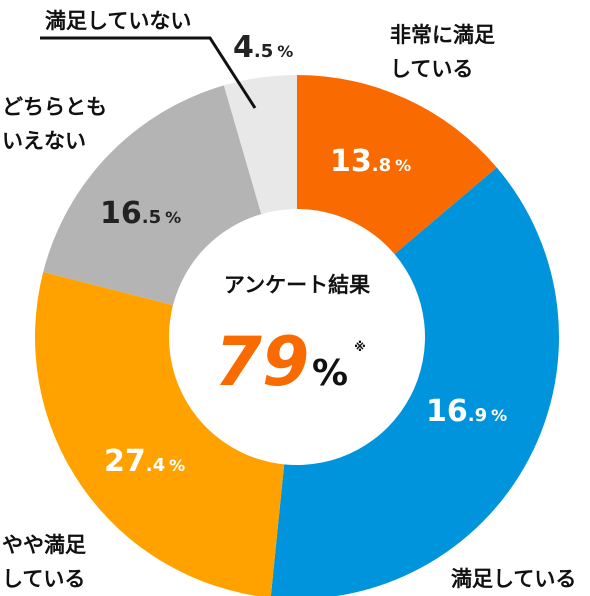 This screenshot has height=596, width=590. What do you see at coordinates (360, 347) in the screenshot?
I see `center-note: ※` at bounding box center [360, 347].